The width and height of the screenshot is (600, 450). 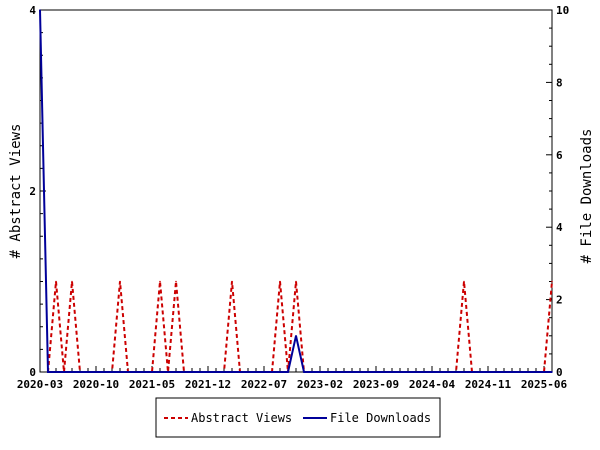 What do you see at coordinates (562, 10) in the screenshot?
I see `right-y-tick-label: 10` at bounding box center [562, 10].